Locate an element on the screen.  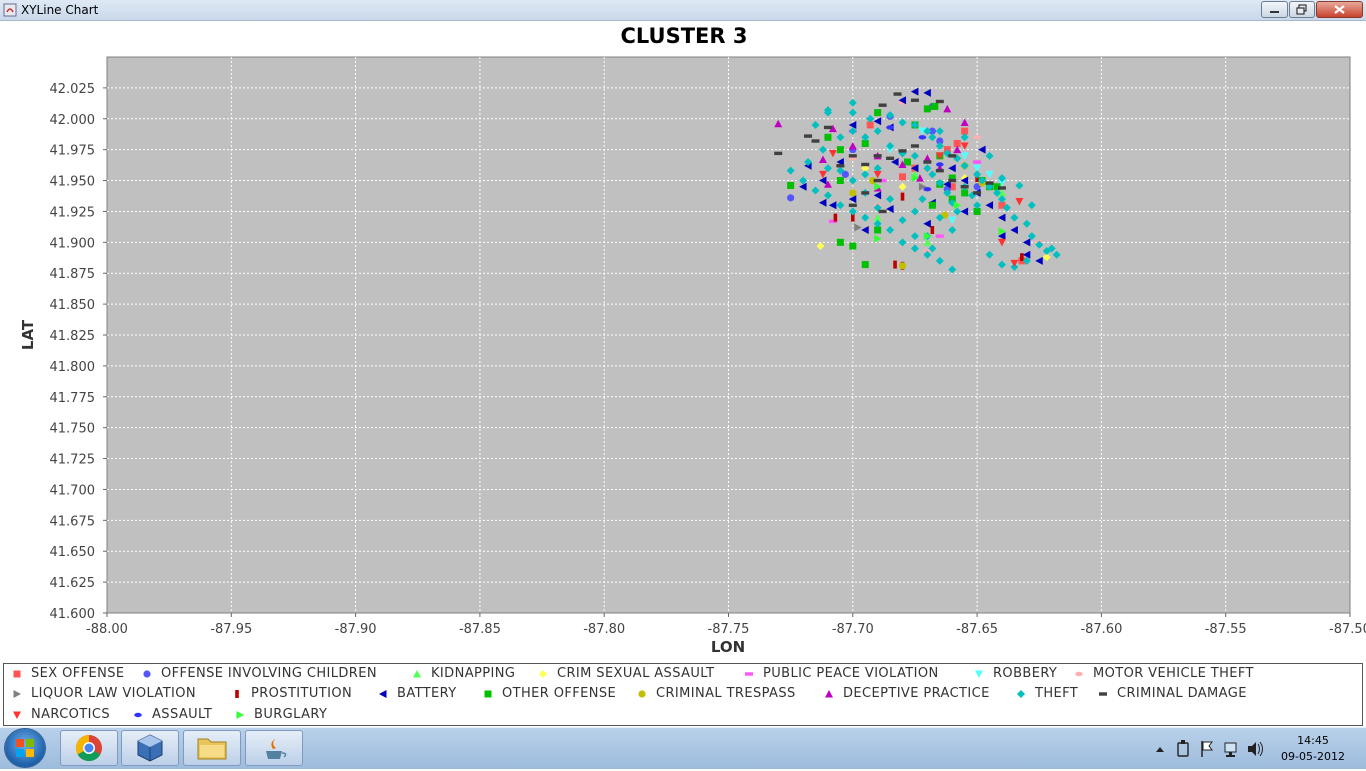
y-tick-label: 41.675 is located at coordinates (73, 521).